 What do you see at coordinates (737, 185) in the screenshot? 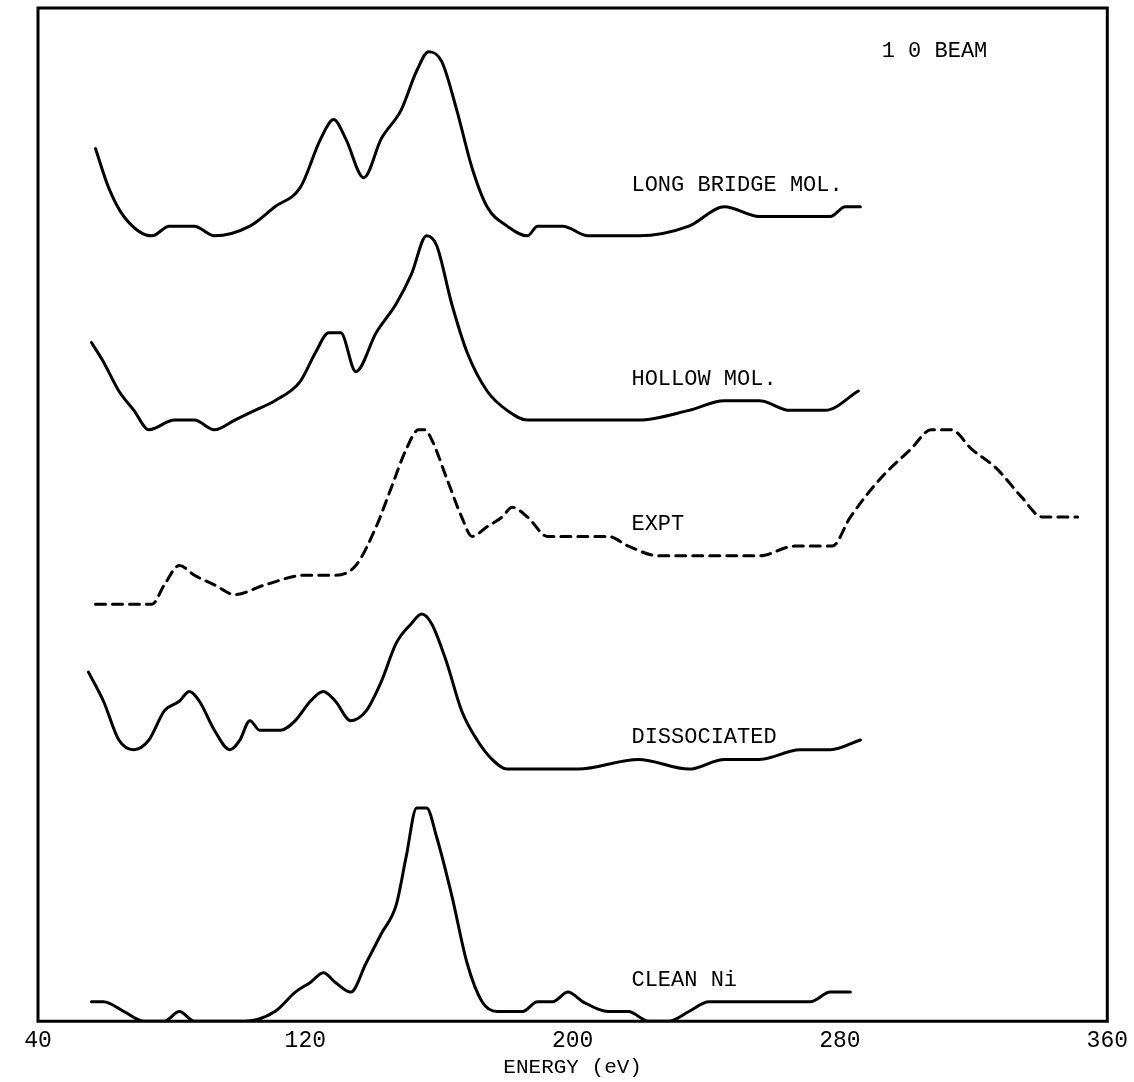
I see `series-label: LONG BRIDGE MOL.` at bounding box center [737, 185].